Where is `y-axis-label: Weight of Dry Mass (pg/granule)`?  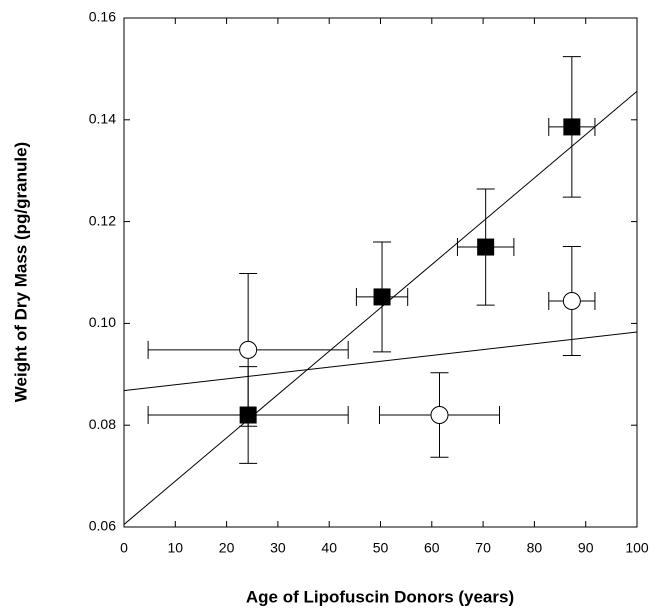
y-axis-label: Weight of Dry Mass (pg/granule) is located at coordinates (20, 272).